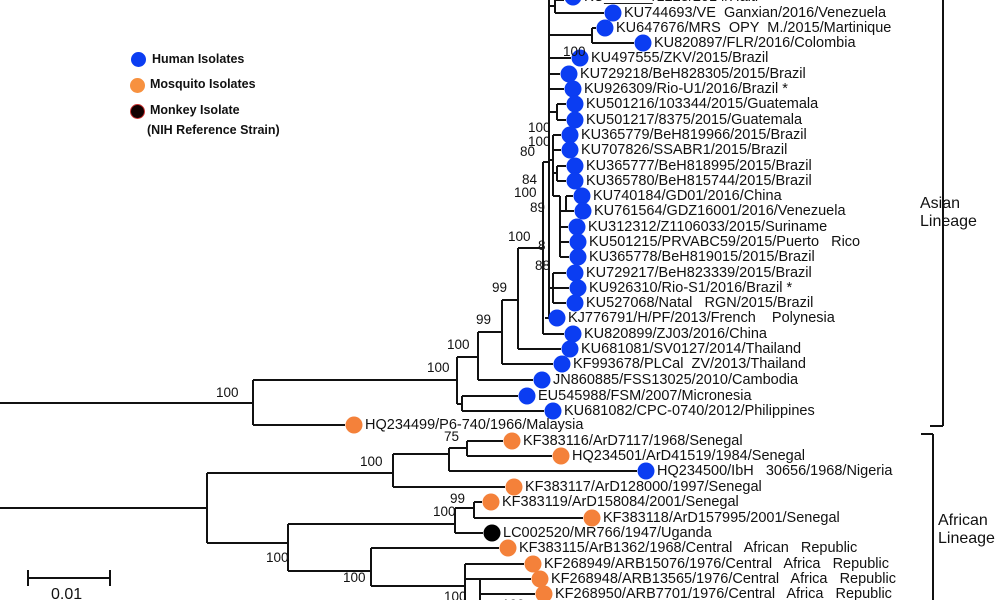  Describe the element at coordinates (699, 273) in the screenshot. I see `leaf-label: KU729217/BeH823339/2015/Brazil` at that location.